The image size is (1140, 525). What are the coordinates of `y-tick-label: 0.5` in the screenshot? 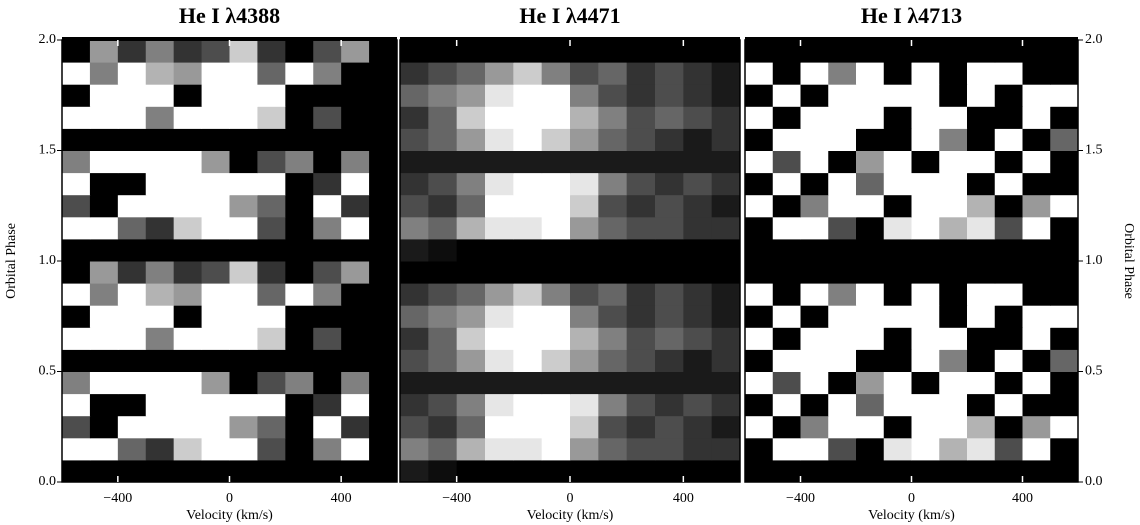 It's located at (48, 371).